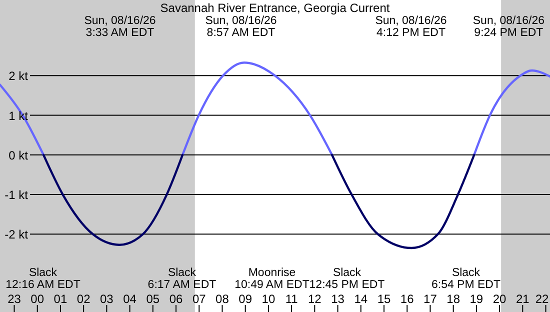 The width and height of the screenshot is (550, 312). I want to click on x-tick-label: 04, so click(130, 299).